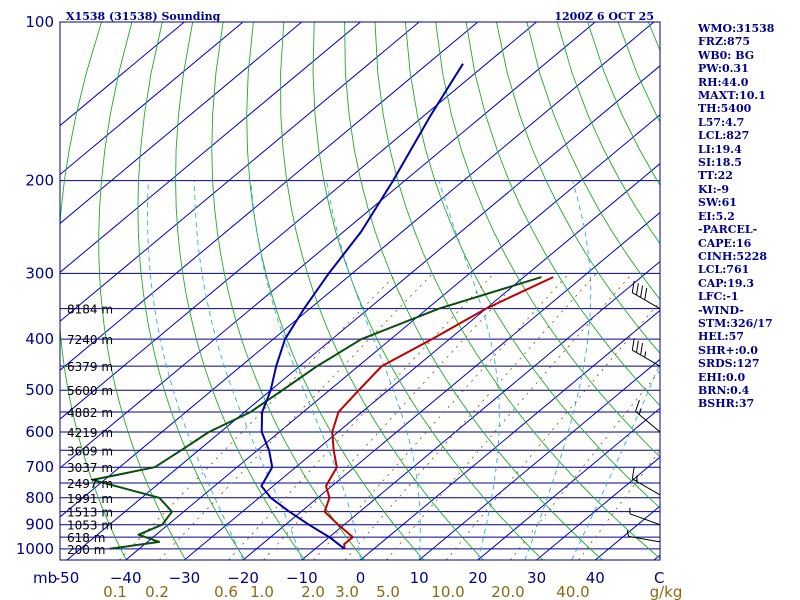 This screenshot has width=800, height=600. Describe the element at coordinates (604, 16) in the screenshot. I see `sounding-time: 1200Z 6 OCT 25` at that location.